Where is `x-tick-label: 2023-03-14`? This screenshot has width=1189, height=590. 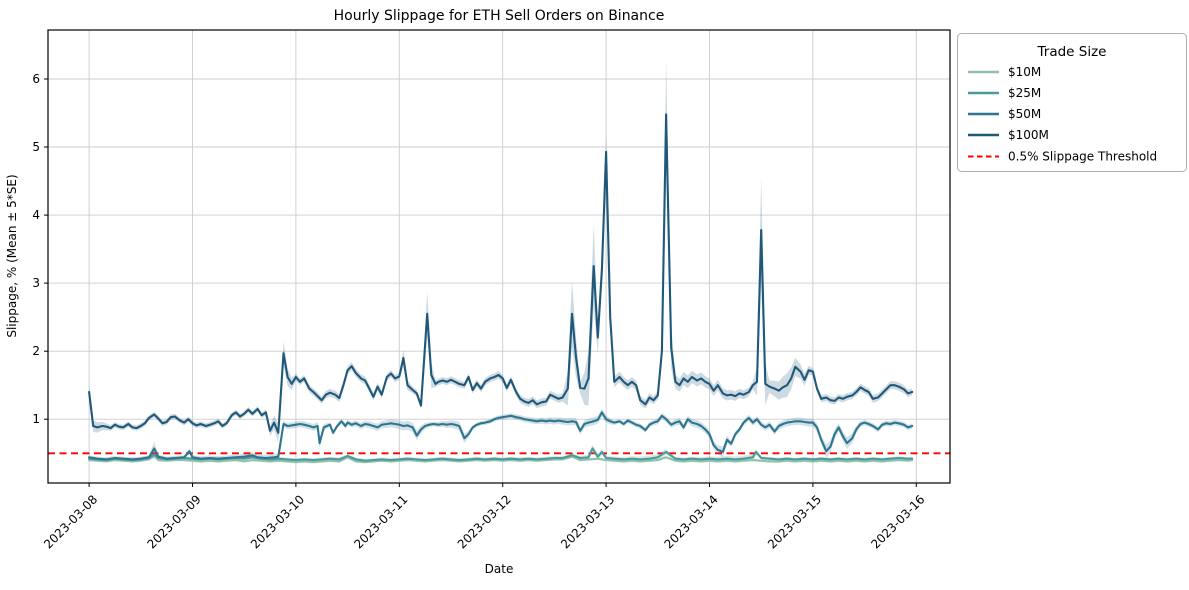 x-tick-label: 2023-03-14 is located at coordinates (691, 521).